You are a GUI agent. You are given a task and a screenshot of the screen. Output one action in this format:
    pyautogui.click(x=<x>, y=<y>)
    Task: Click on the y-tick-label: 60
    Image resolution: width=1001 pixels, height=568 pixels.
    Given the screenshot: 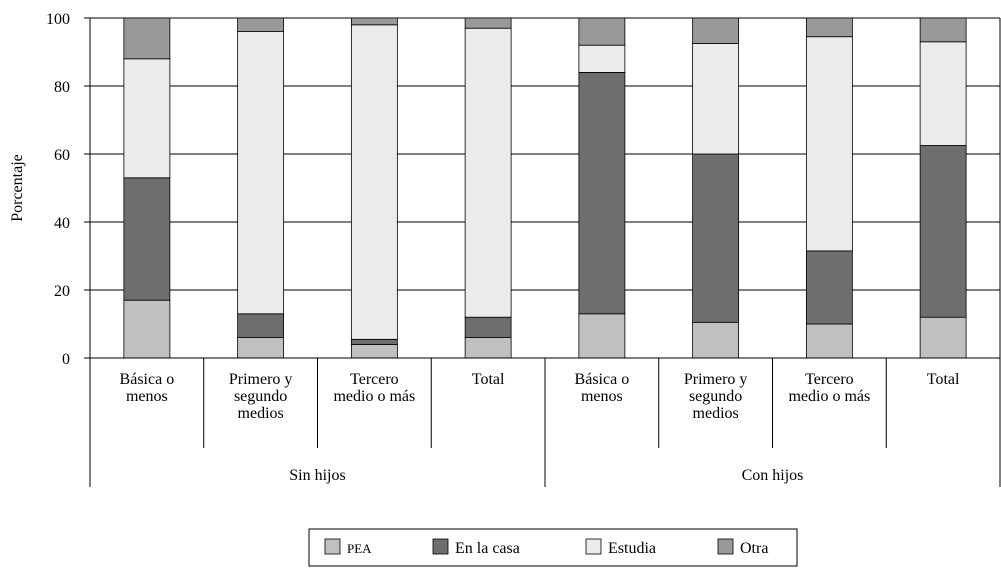 What is the action you would take?
    pyautogui.click(x=62, y=155)
    